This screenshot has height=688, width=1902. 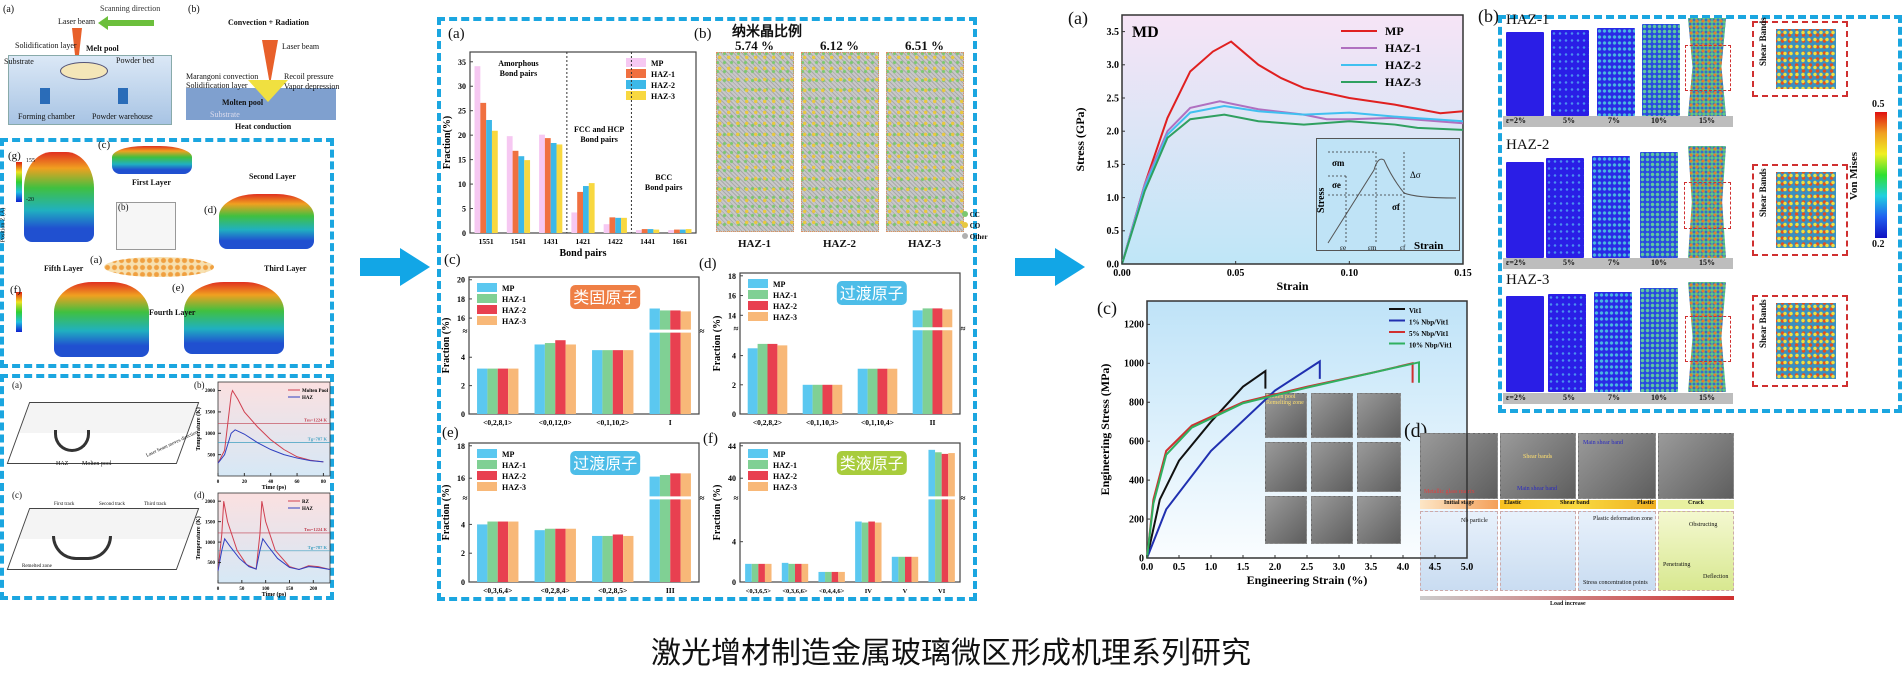 What do you see at coordinates (1113, 98) in the screenshot?
I see `y-tick-label: 2.5` at bounding box center [1113, 98].